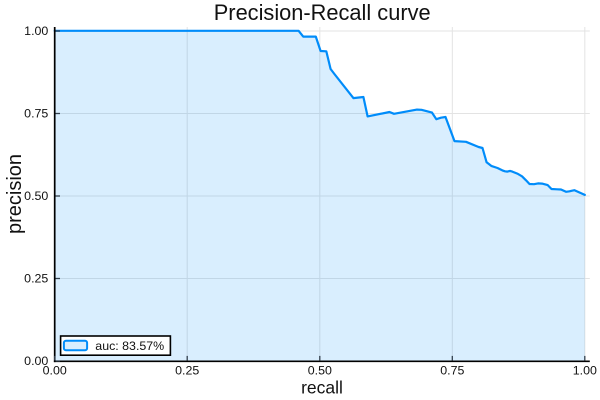  I want to click on svg-text: recall, so click(322, 387).